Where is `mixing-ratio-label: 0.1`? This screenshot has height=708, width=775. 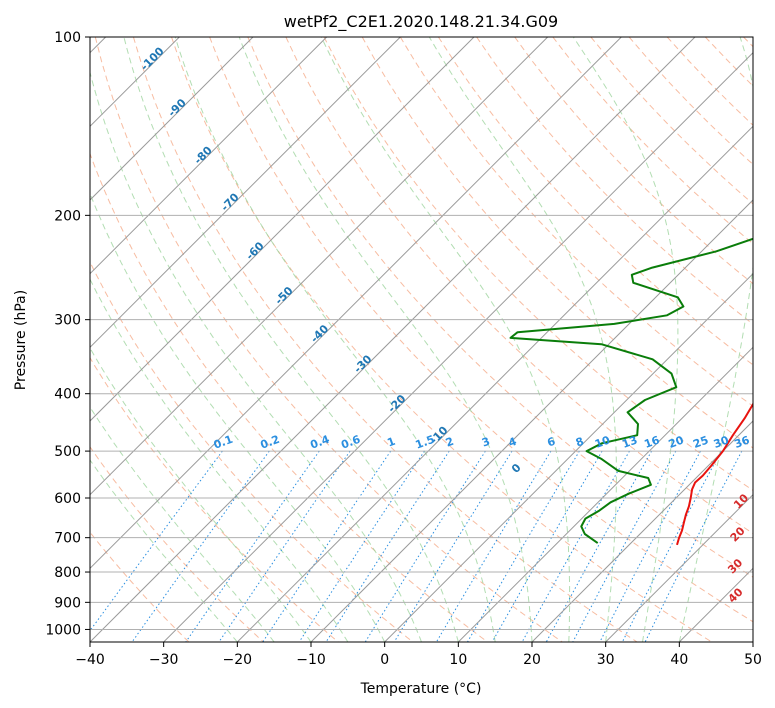 mixing-ratio-label: 0.1 is located at coordinates (223, 442).